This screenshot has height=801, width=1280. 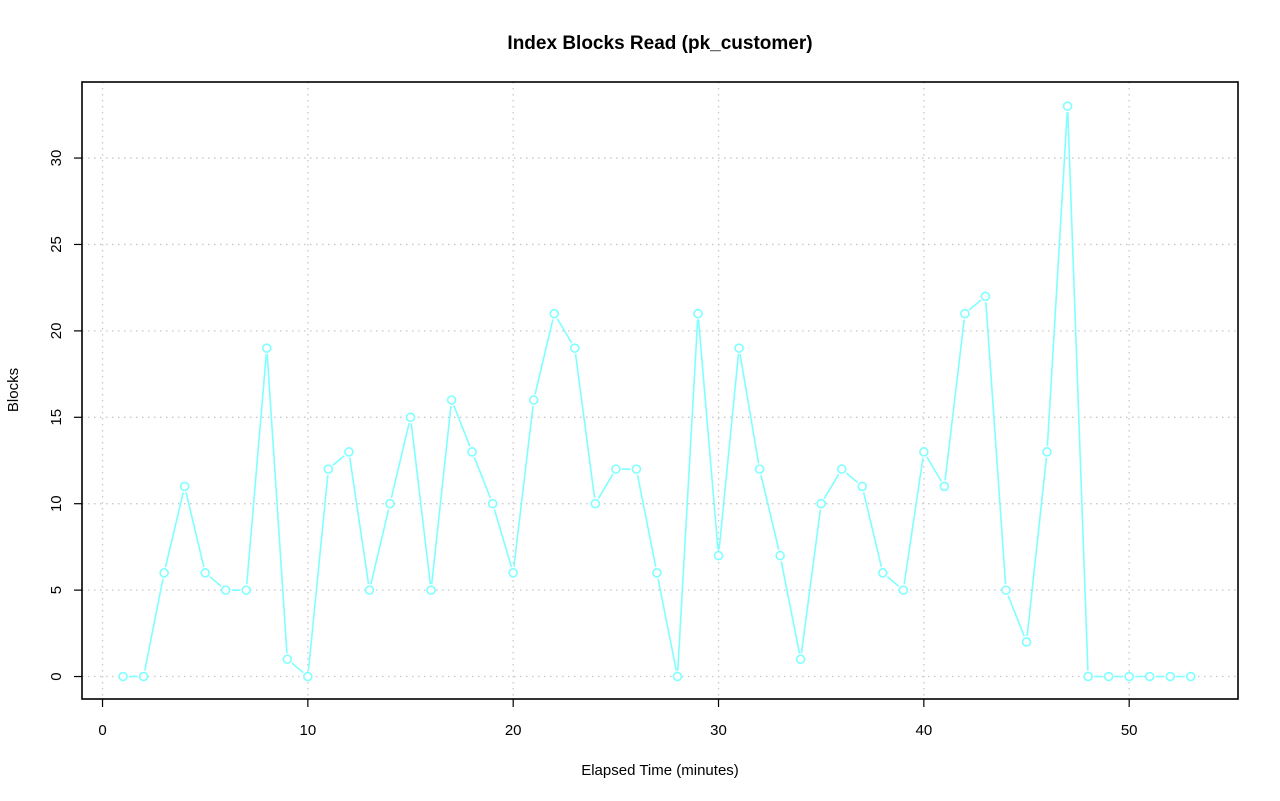 I want to click on x-axis-label: Elapsed Time (minutes), so click(x=660, y=770).